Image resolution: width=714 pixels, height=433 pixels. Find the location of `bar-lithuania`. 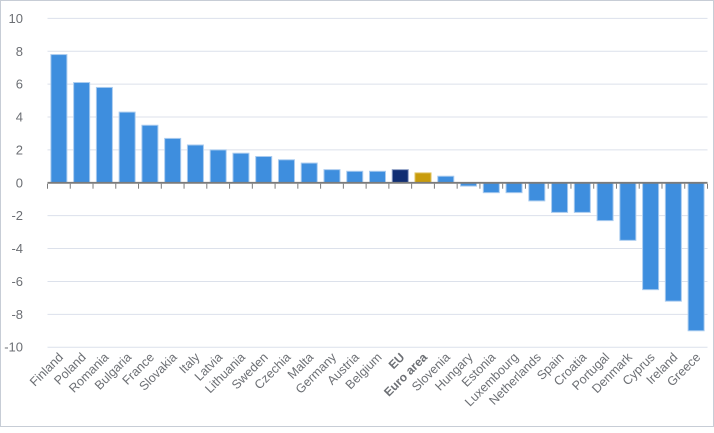

bar-lithuania is located at coordinates (241, 168).